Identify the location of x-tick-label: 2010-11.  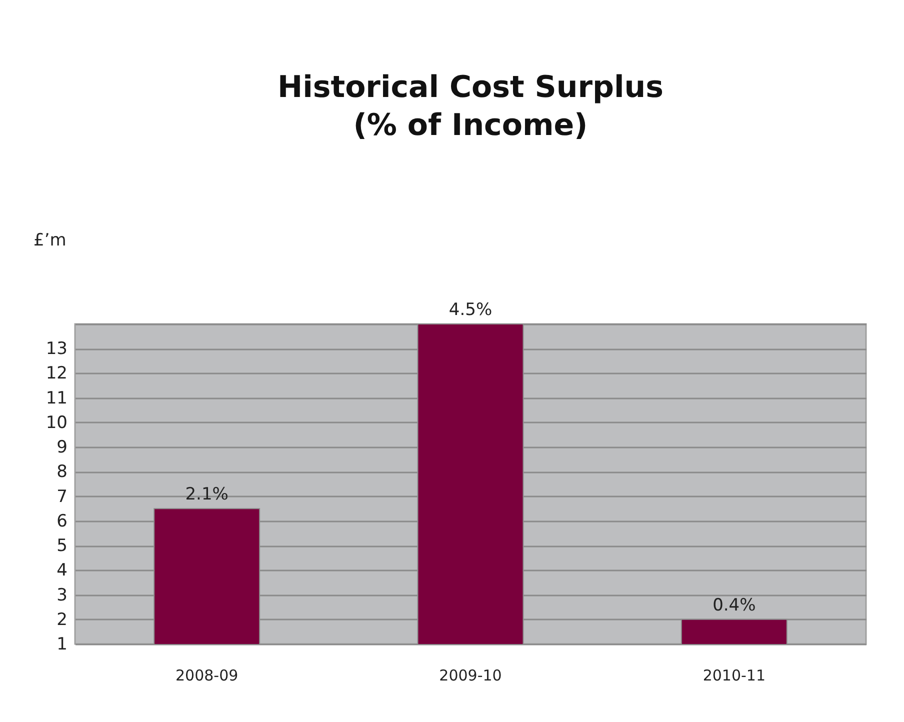
(734, 675).